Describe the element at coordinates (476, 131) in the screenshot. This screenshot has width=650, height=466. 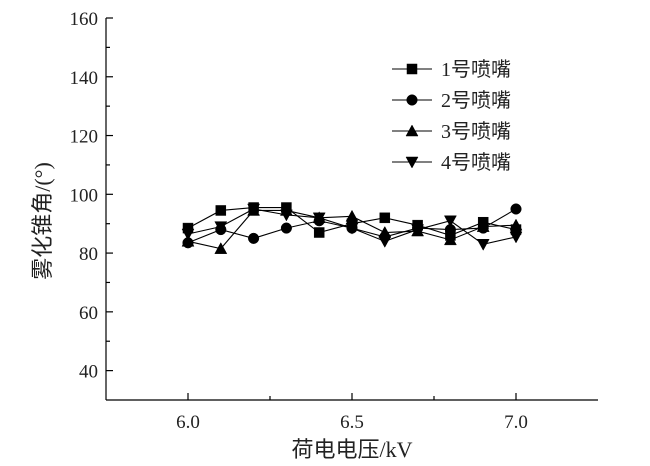
I see `legend-label: 3号喷嘴` at that location.